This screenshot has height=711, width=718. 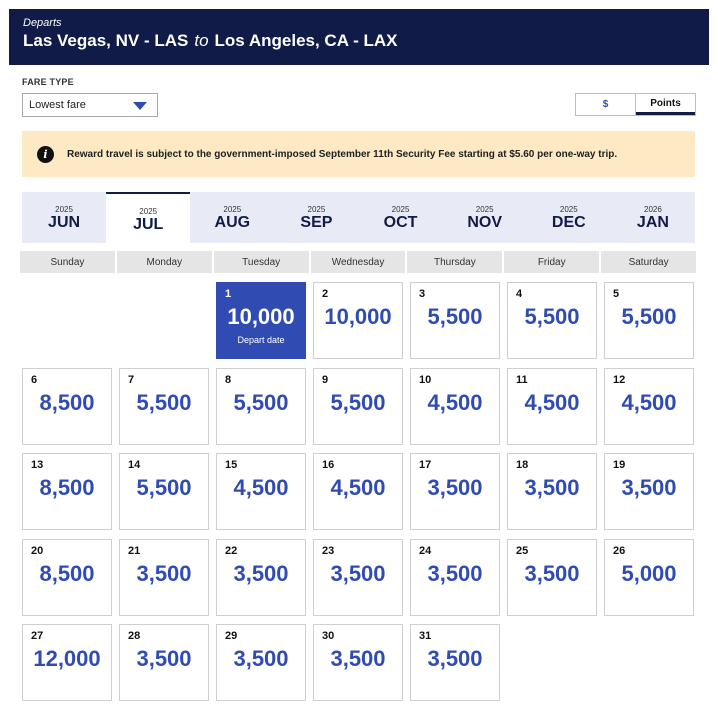 I want to click on calendar-day-26: 26 5,000, so click(x=649, y=577).